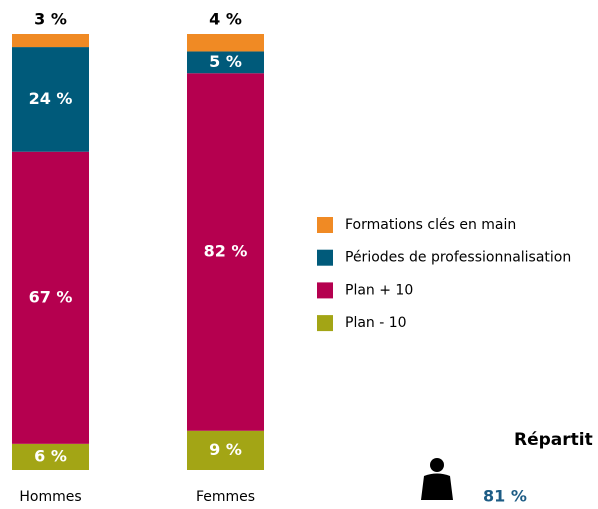 The height and width of the screenshot is (509, 598). I want to click on data-label: 3 %, so click(50, 19).